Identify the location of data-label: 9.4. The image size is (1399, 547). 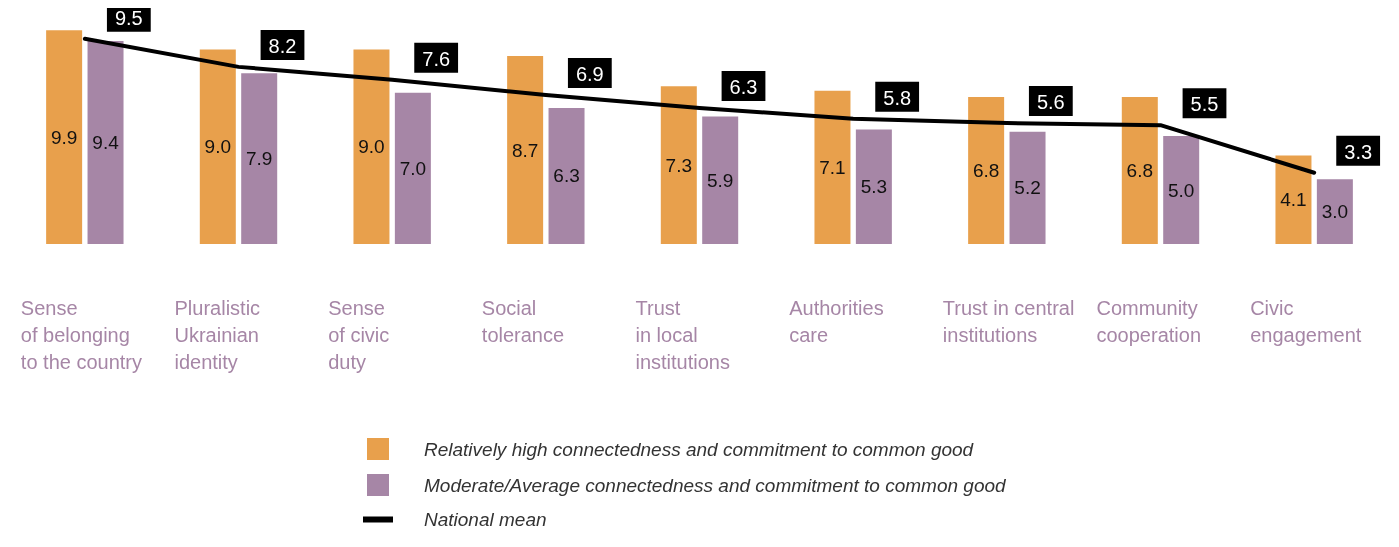
(106, 142).